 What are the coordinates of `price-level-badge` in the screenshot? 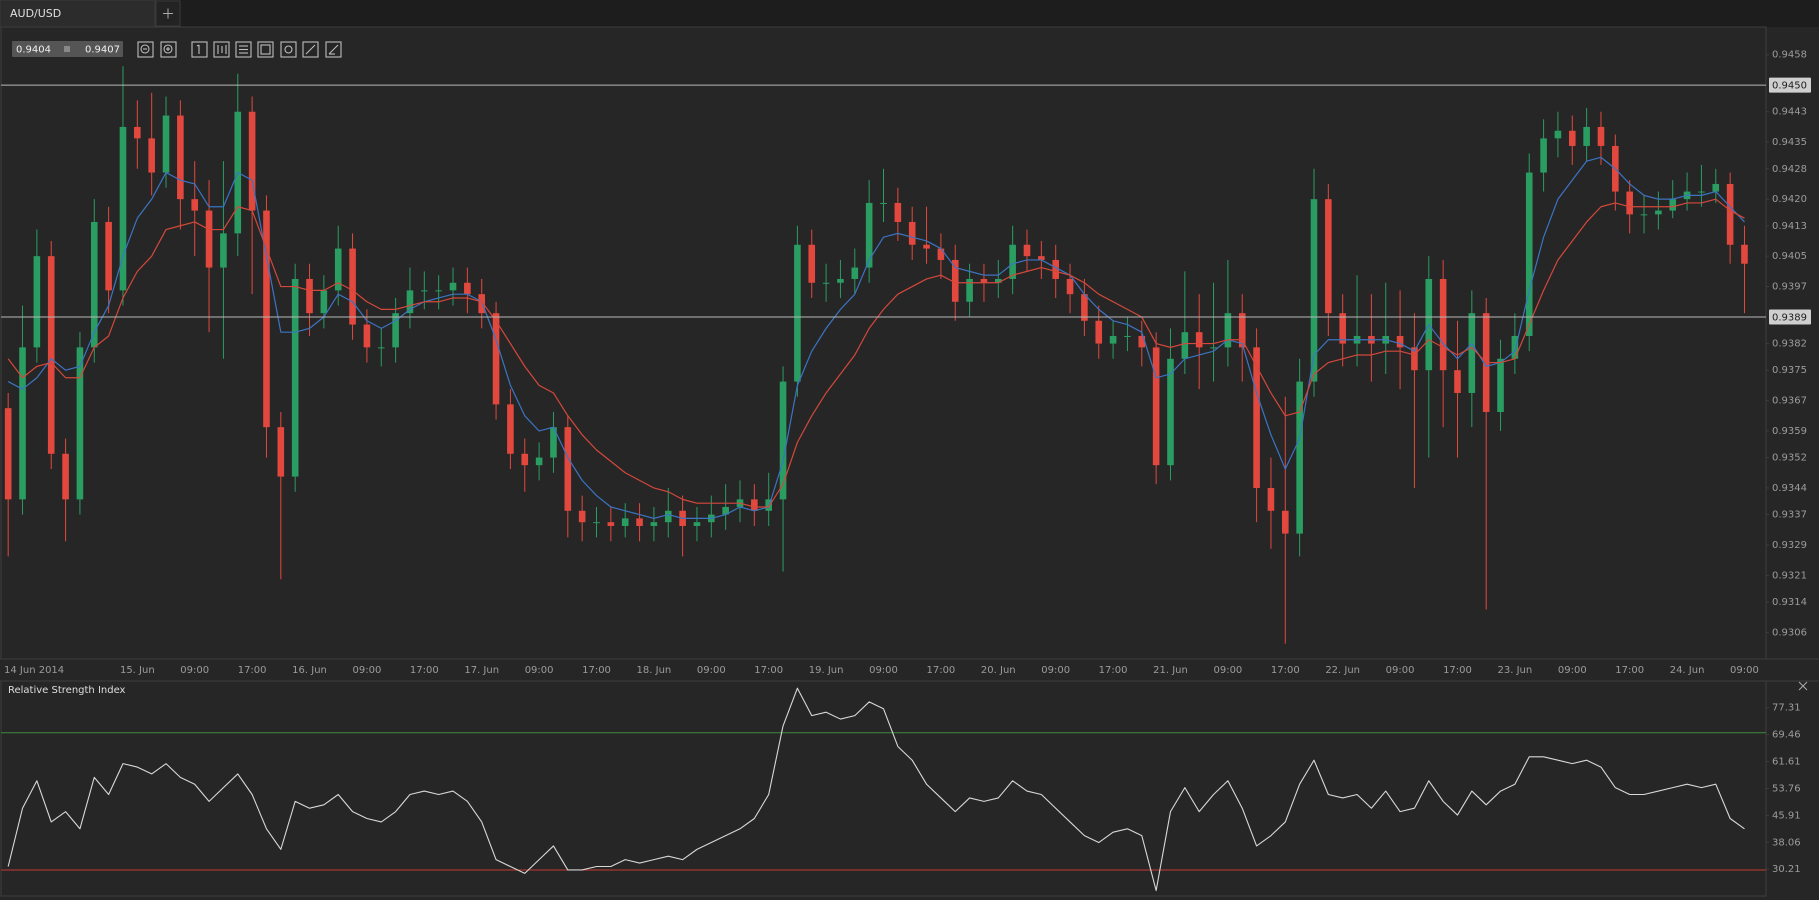 It's located at (1790, 317).